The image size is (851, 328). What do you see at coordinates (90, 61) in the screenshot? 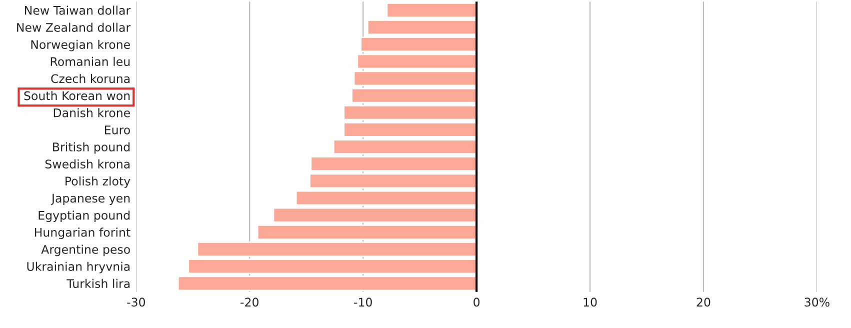
I see `y-tick-label: Romanian leu` at bounding box center [90, 61].